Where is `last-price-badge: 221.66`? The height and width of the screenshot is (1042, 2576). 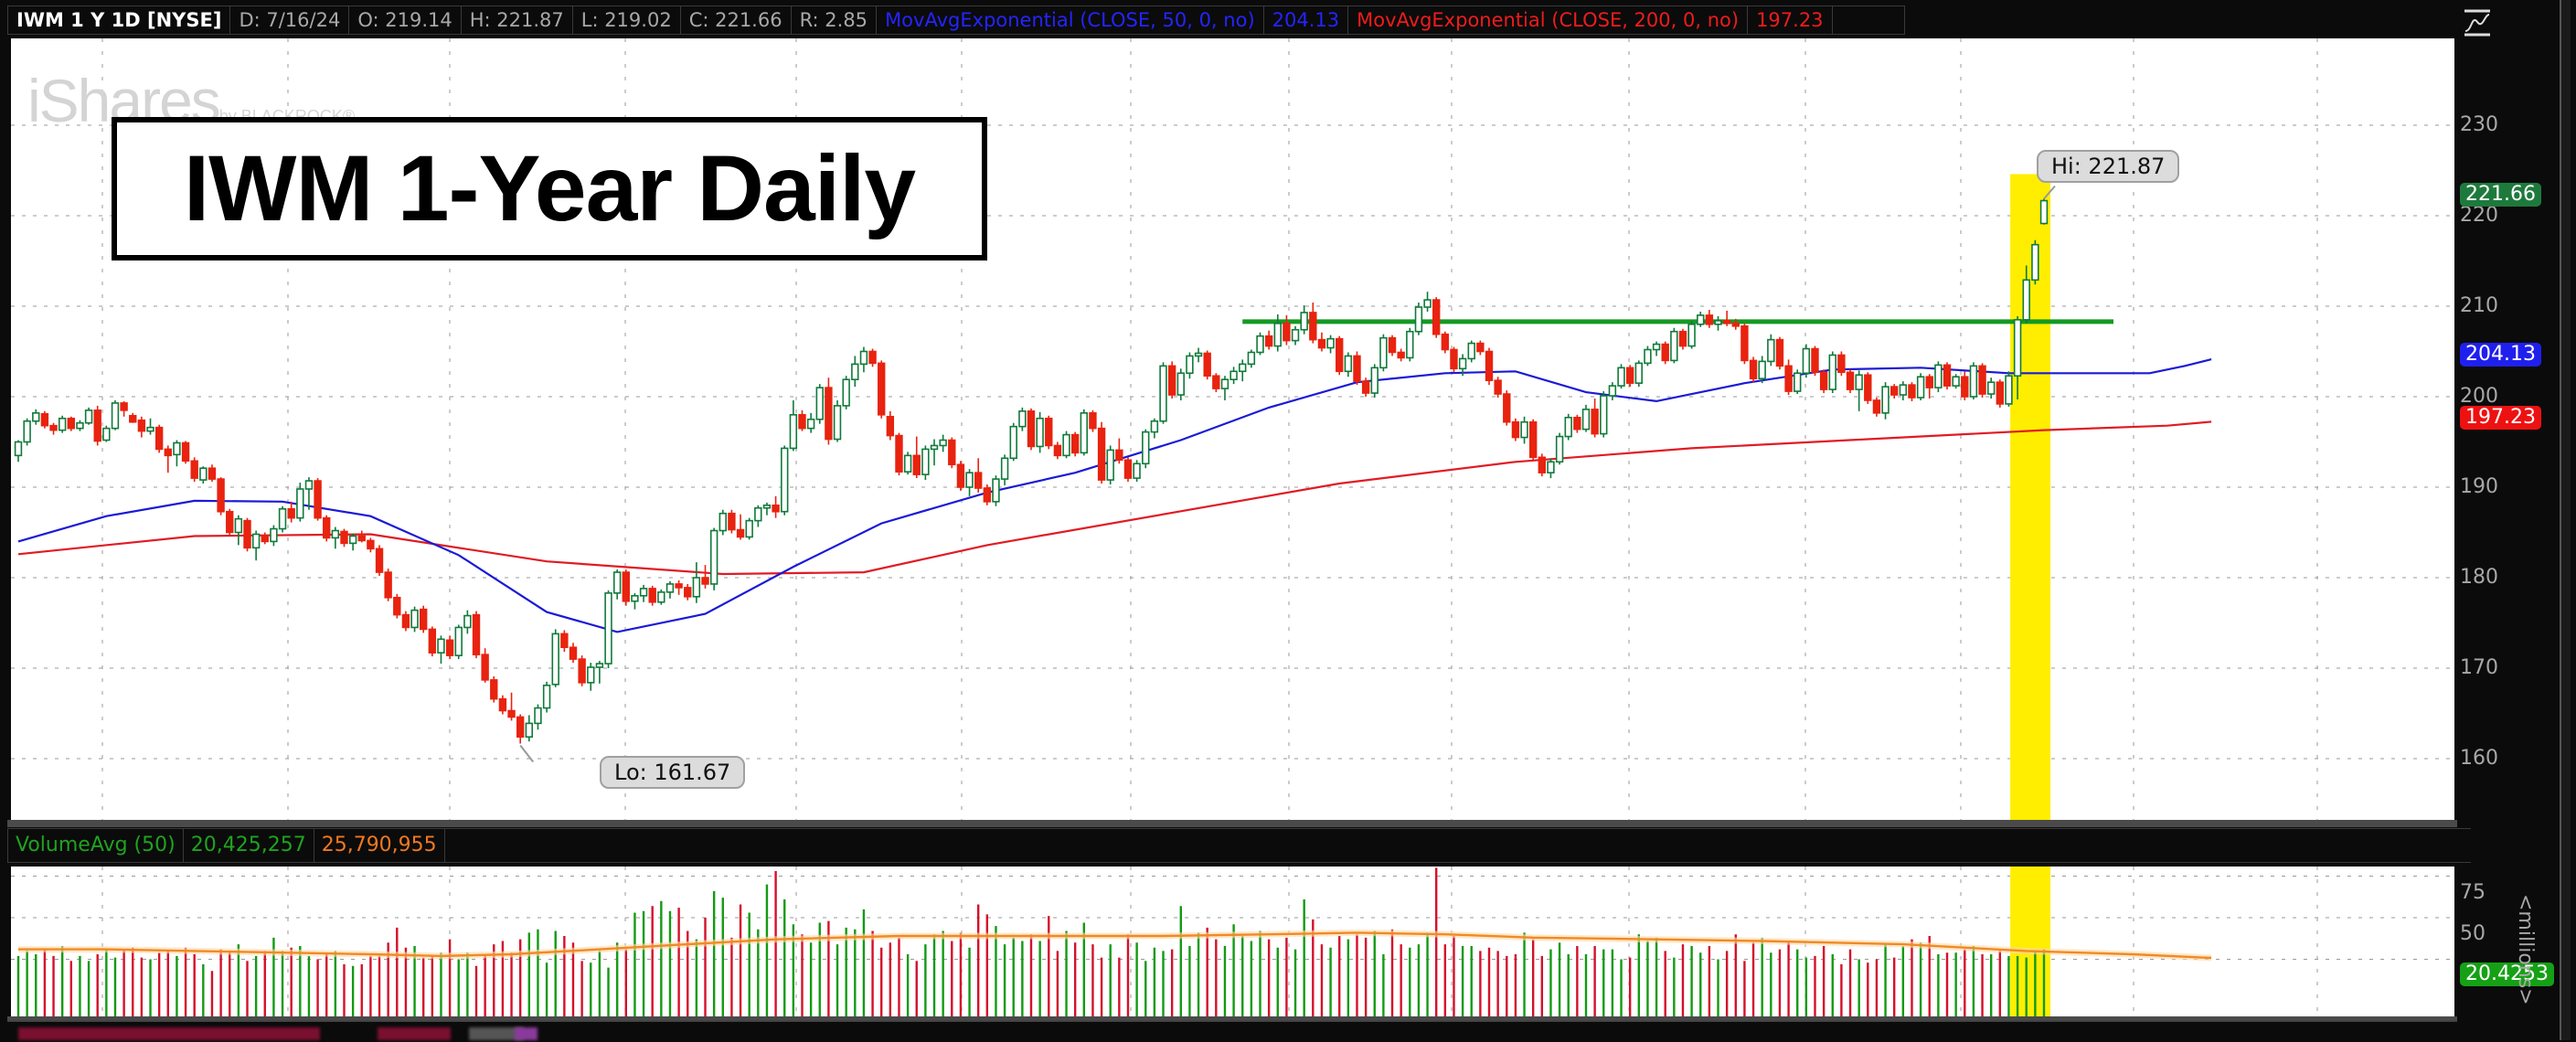 last-price-badge: 221.66 is located at coordinates (2501, 195).